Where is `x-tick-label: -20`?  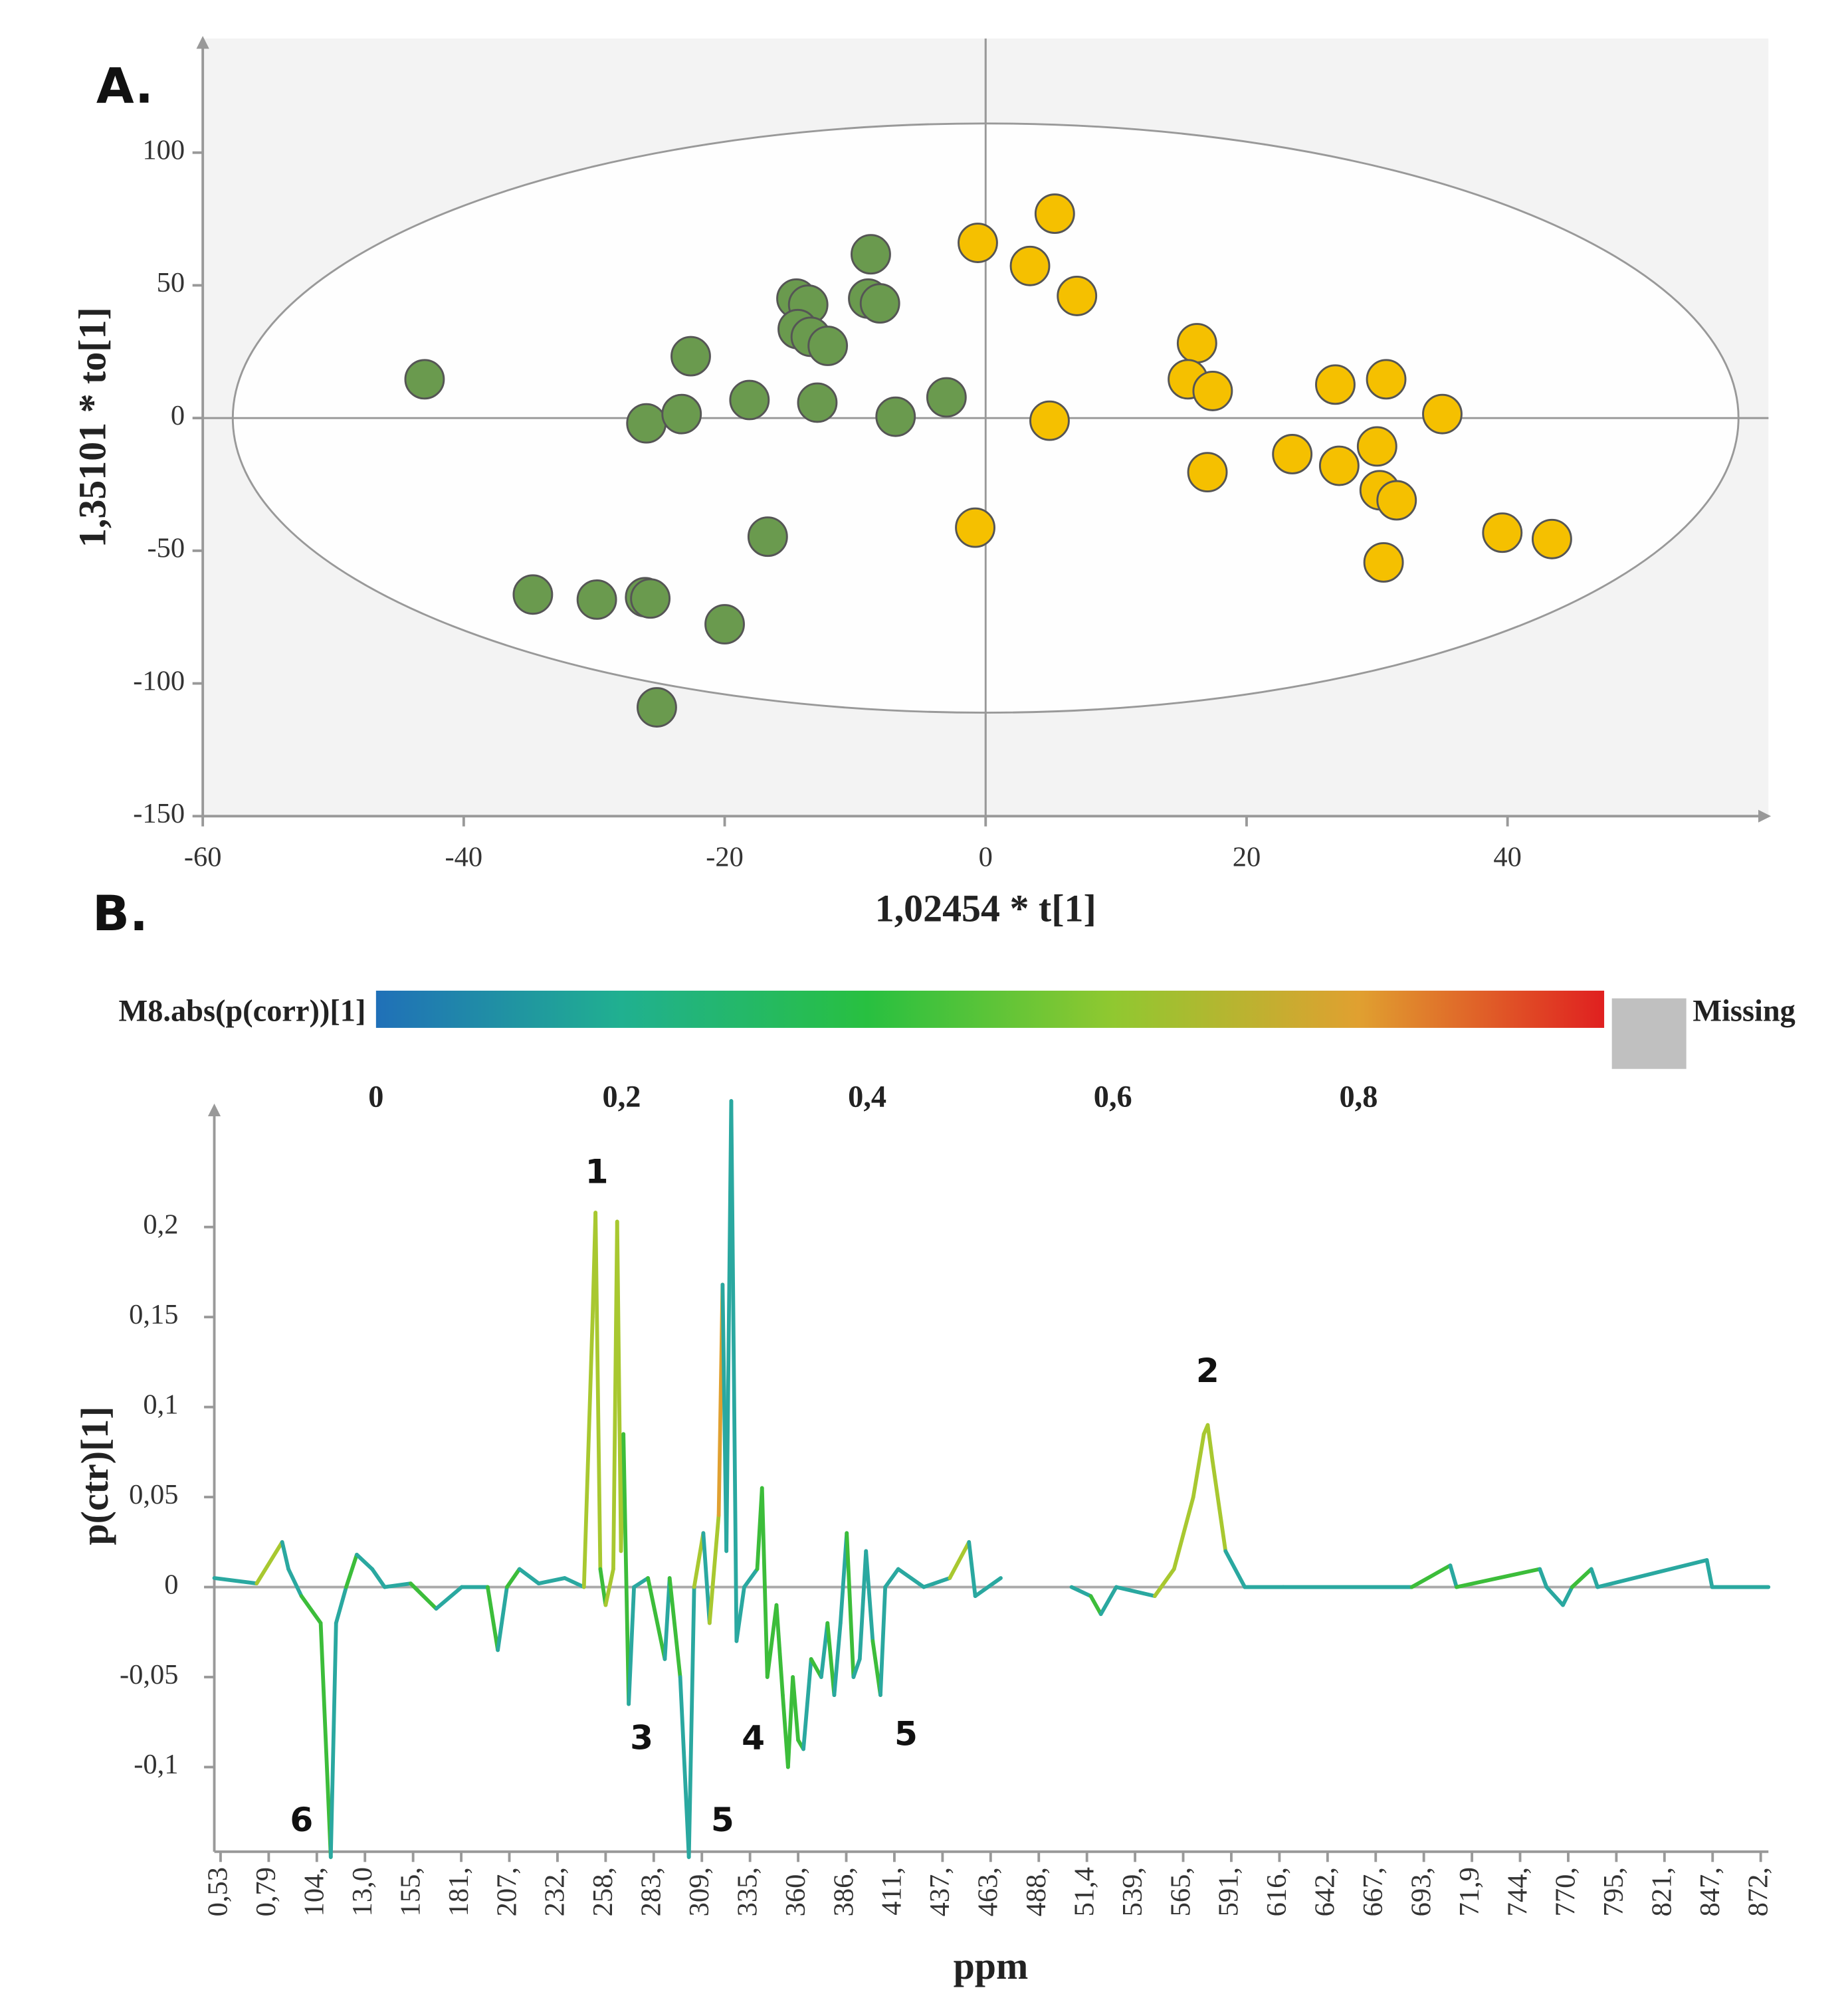
x-tick-label: -20 is located at coordinates (725, 858).